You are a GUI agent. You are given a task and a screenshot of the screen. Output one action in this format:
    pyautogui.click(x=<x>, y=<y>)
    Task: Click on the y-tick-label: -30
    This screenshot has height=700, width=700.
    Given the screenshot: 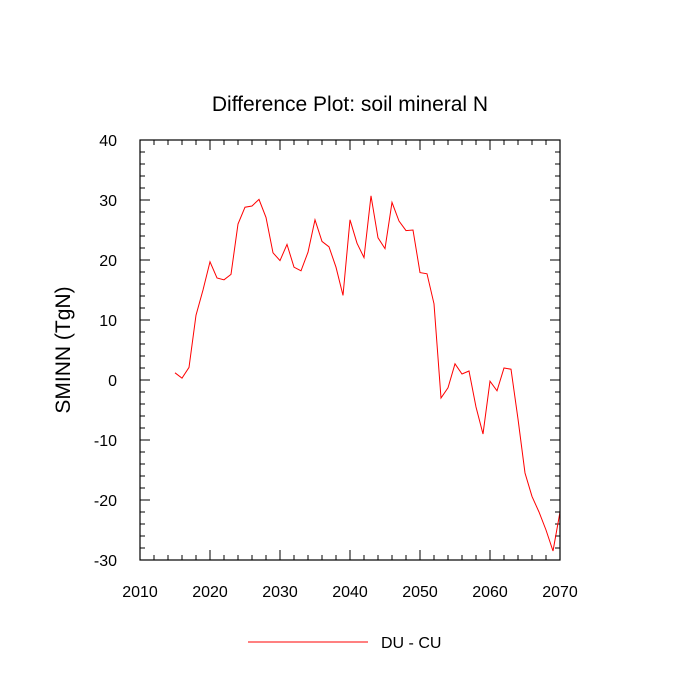 What is the action you would take?
    pyautogui.click(x=105, y=561)
    